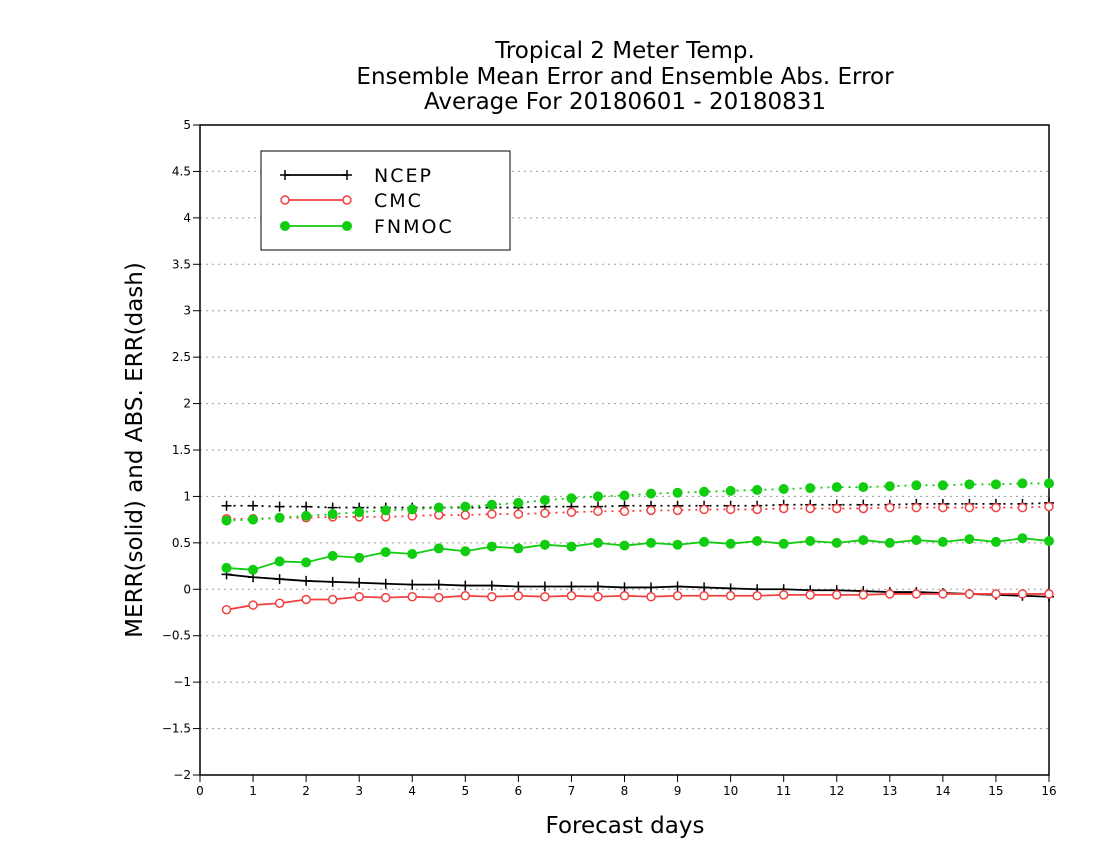 This screenshot has height=850, width=1100. Describe the element at coordinates (942, 791) in the screenshot. I see `x-tick-label: 14` at that location.